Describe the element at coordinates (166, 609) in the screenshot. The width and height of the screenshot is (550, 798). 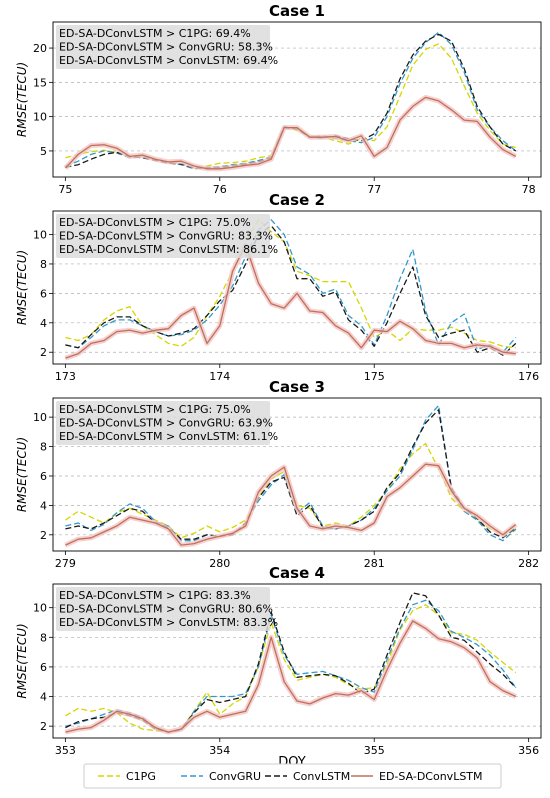
I see `annotation-text: ED-SA-DConvLSTM > ConvGRU: 80.6%` at that location.